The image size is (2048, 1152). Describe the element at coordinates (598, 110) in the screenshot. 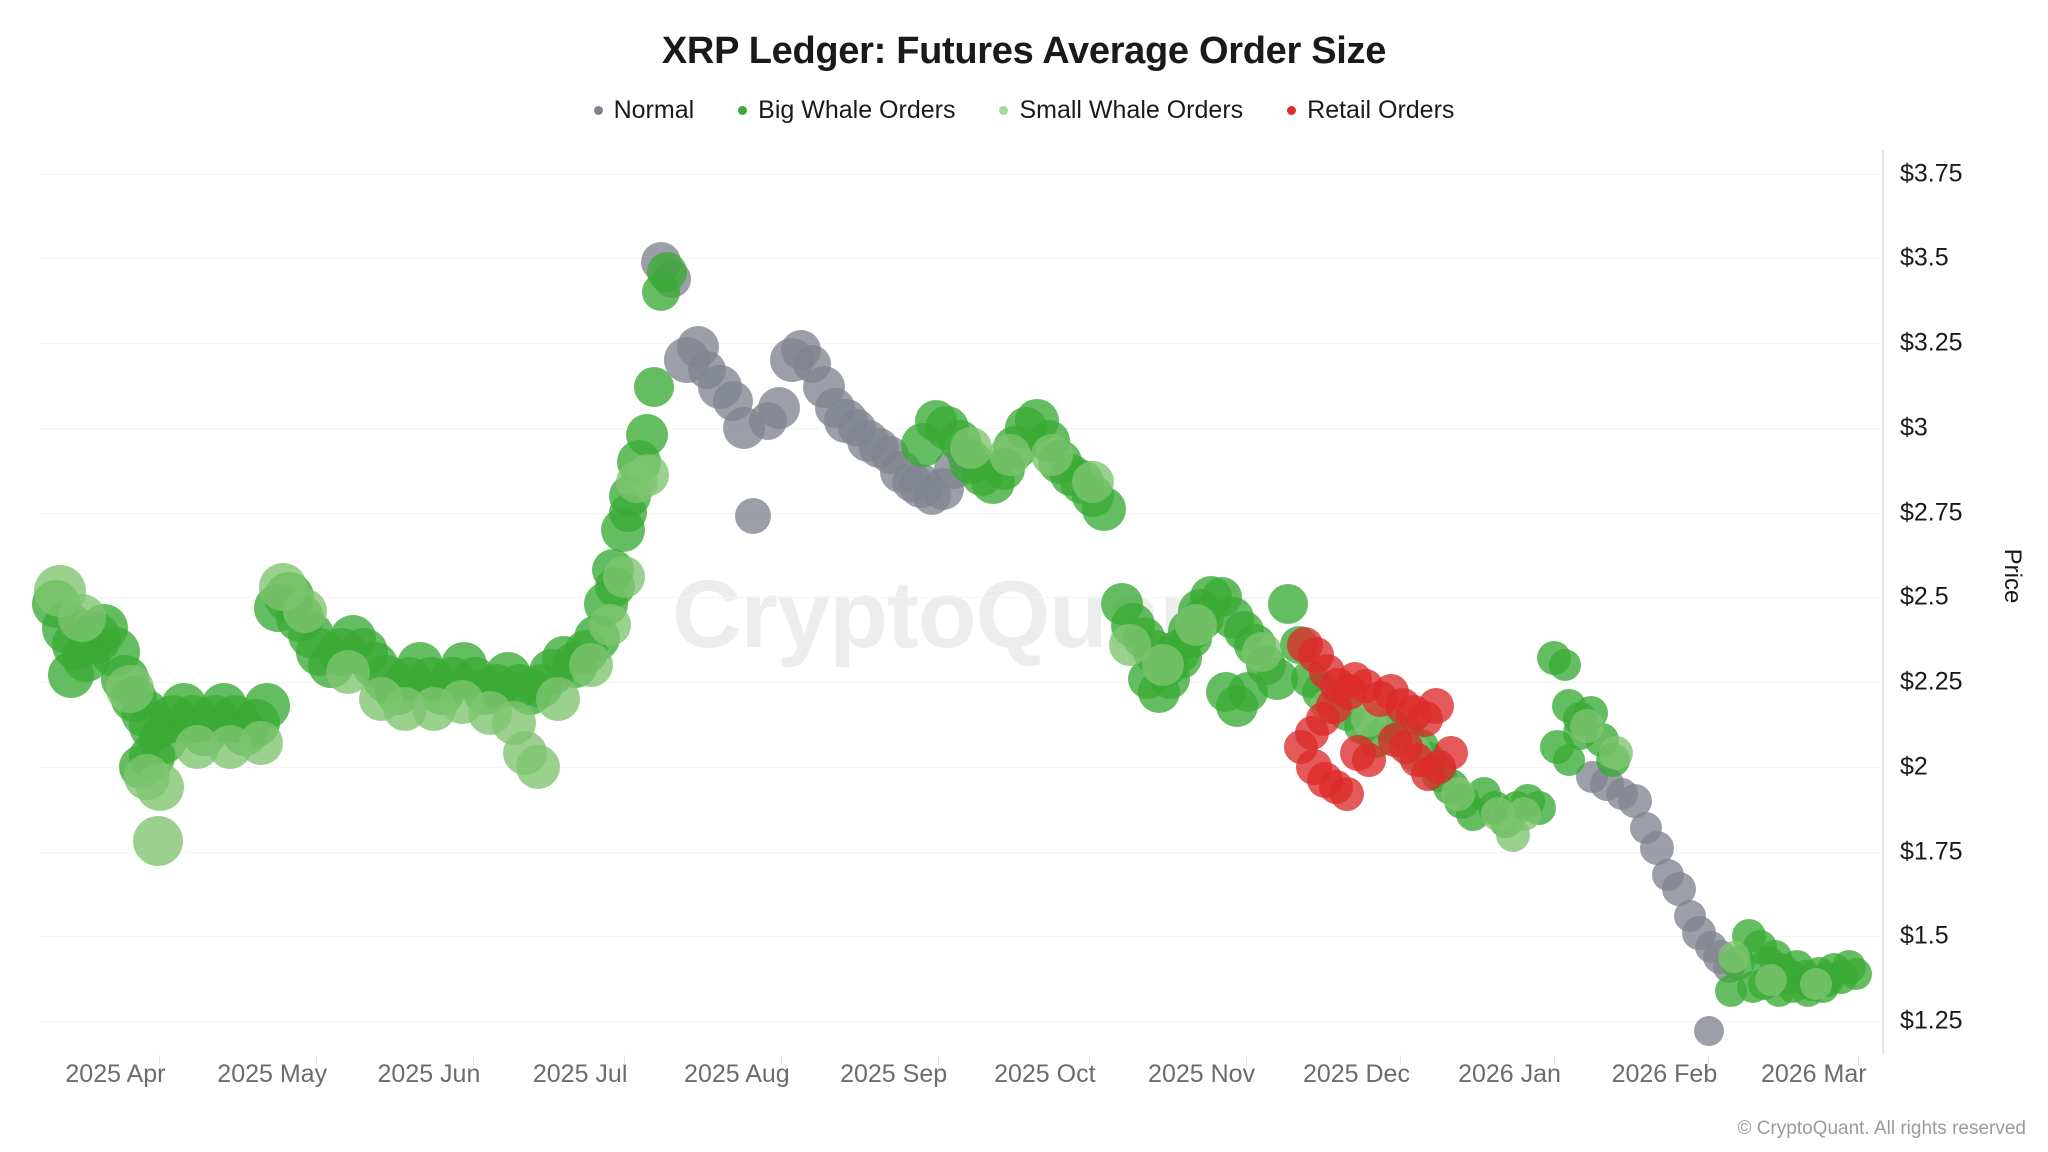

I see `legend-marker-normal-icon` at that location.